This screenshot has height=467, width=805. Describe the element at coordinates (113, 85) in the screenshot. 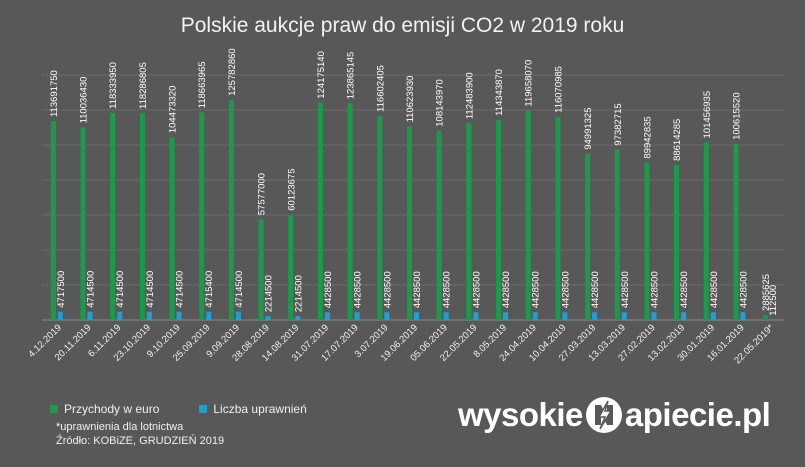

I see `data-label-revenue: 118333950` at that location.